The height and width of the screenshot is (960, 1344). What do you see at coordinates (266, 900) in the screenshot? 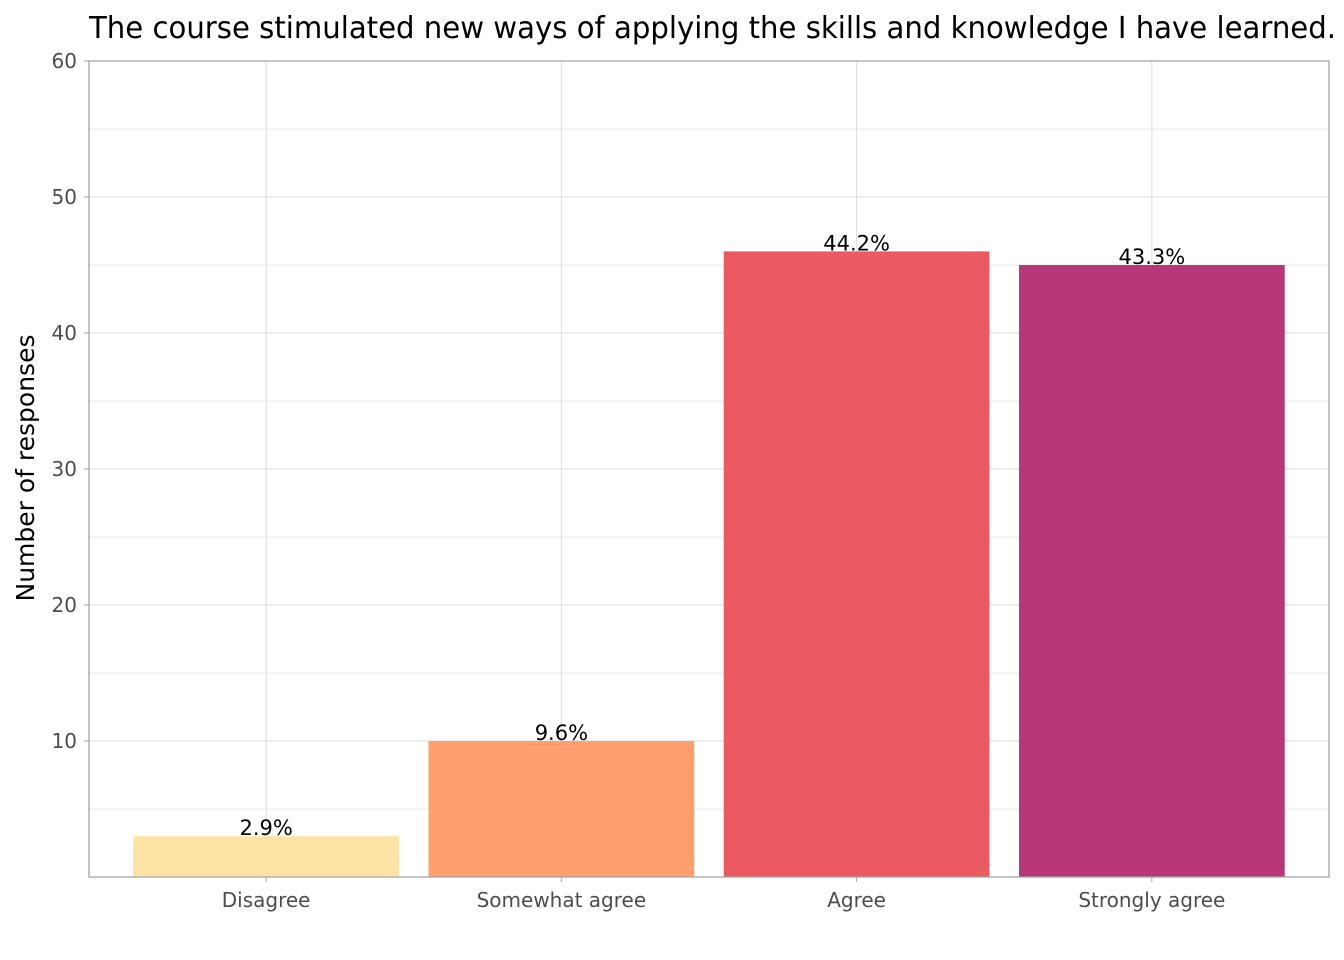
I see `x-tick-label: Disagree` at bounding box center [266, 900].